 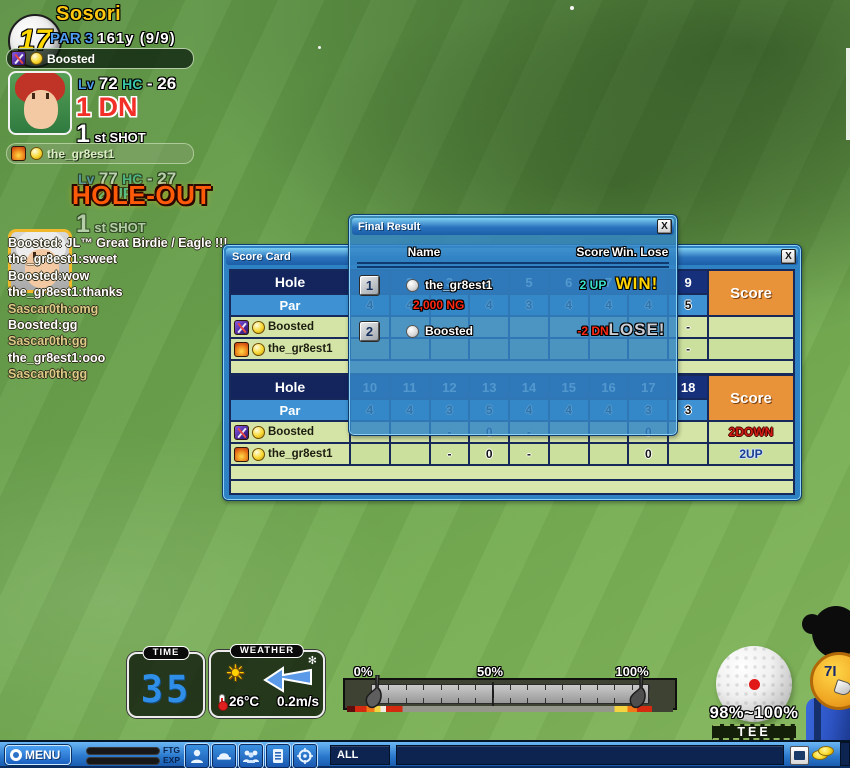 What do you see at coordinates (57, 357) in the screenshot?
I see `chat-message: the_gr8est1:ooo` at bounding box center [57, 357].